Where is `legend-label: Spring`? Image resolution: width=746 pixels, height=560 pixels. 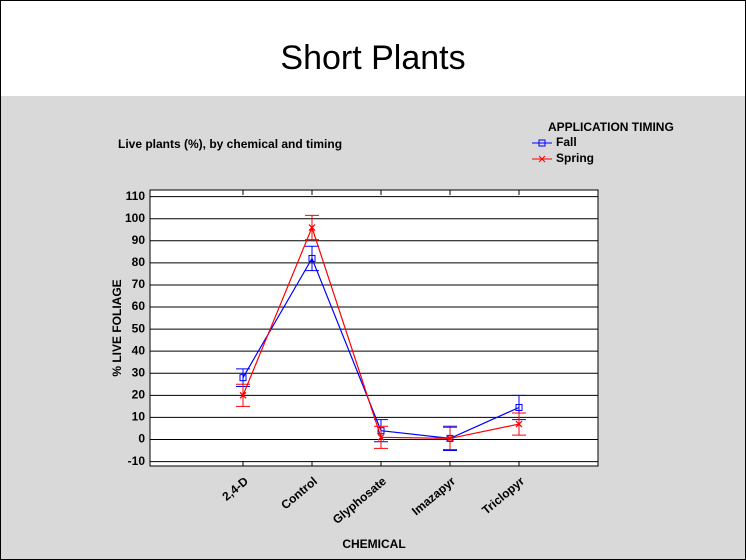 legend-label: Spring is located at coordinates (575, 158).